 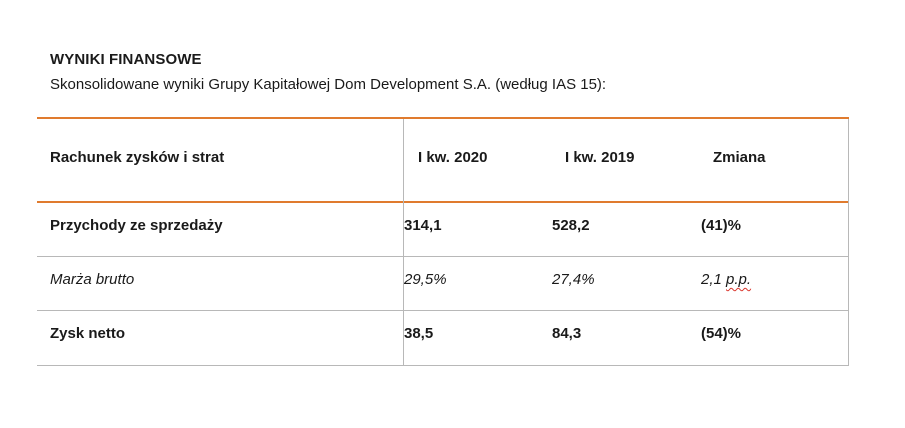 What do you see at coordinates (443, 365) in the screenshot?
I see `table-bottom-border` at bounding box center [443, 365].